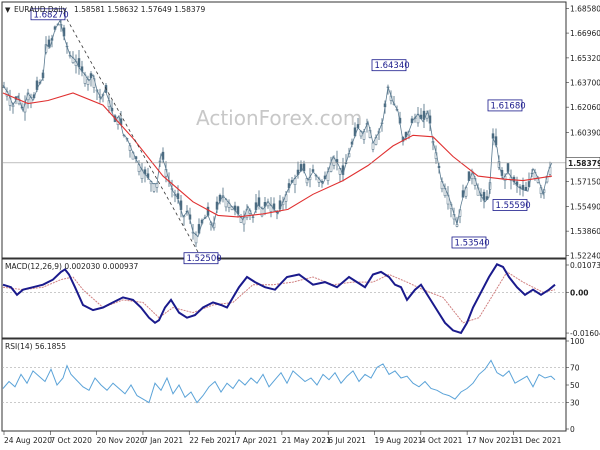  What do you see at coordinates (585, 9) in the screenshot?
I see `y-tick-label: 1.68580` at bounding box center [585, 9].